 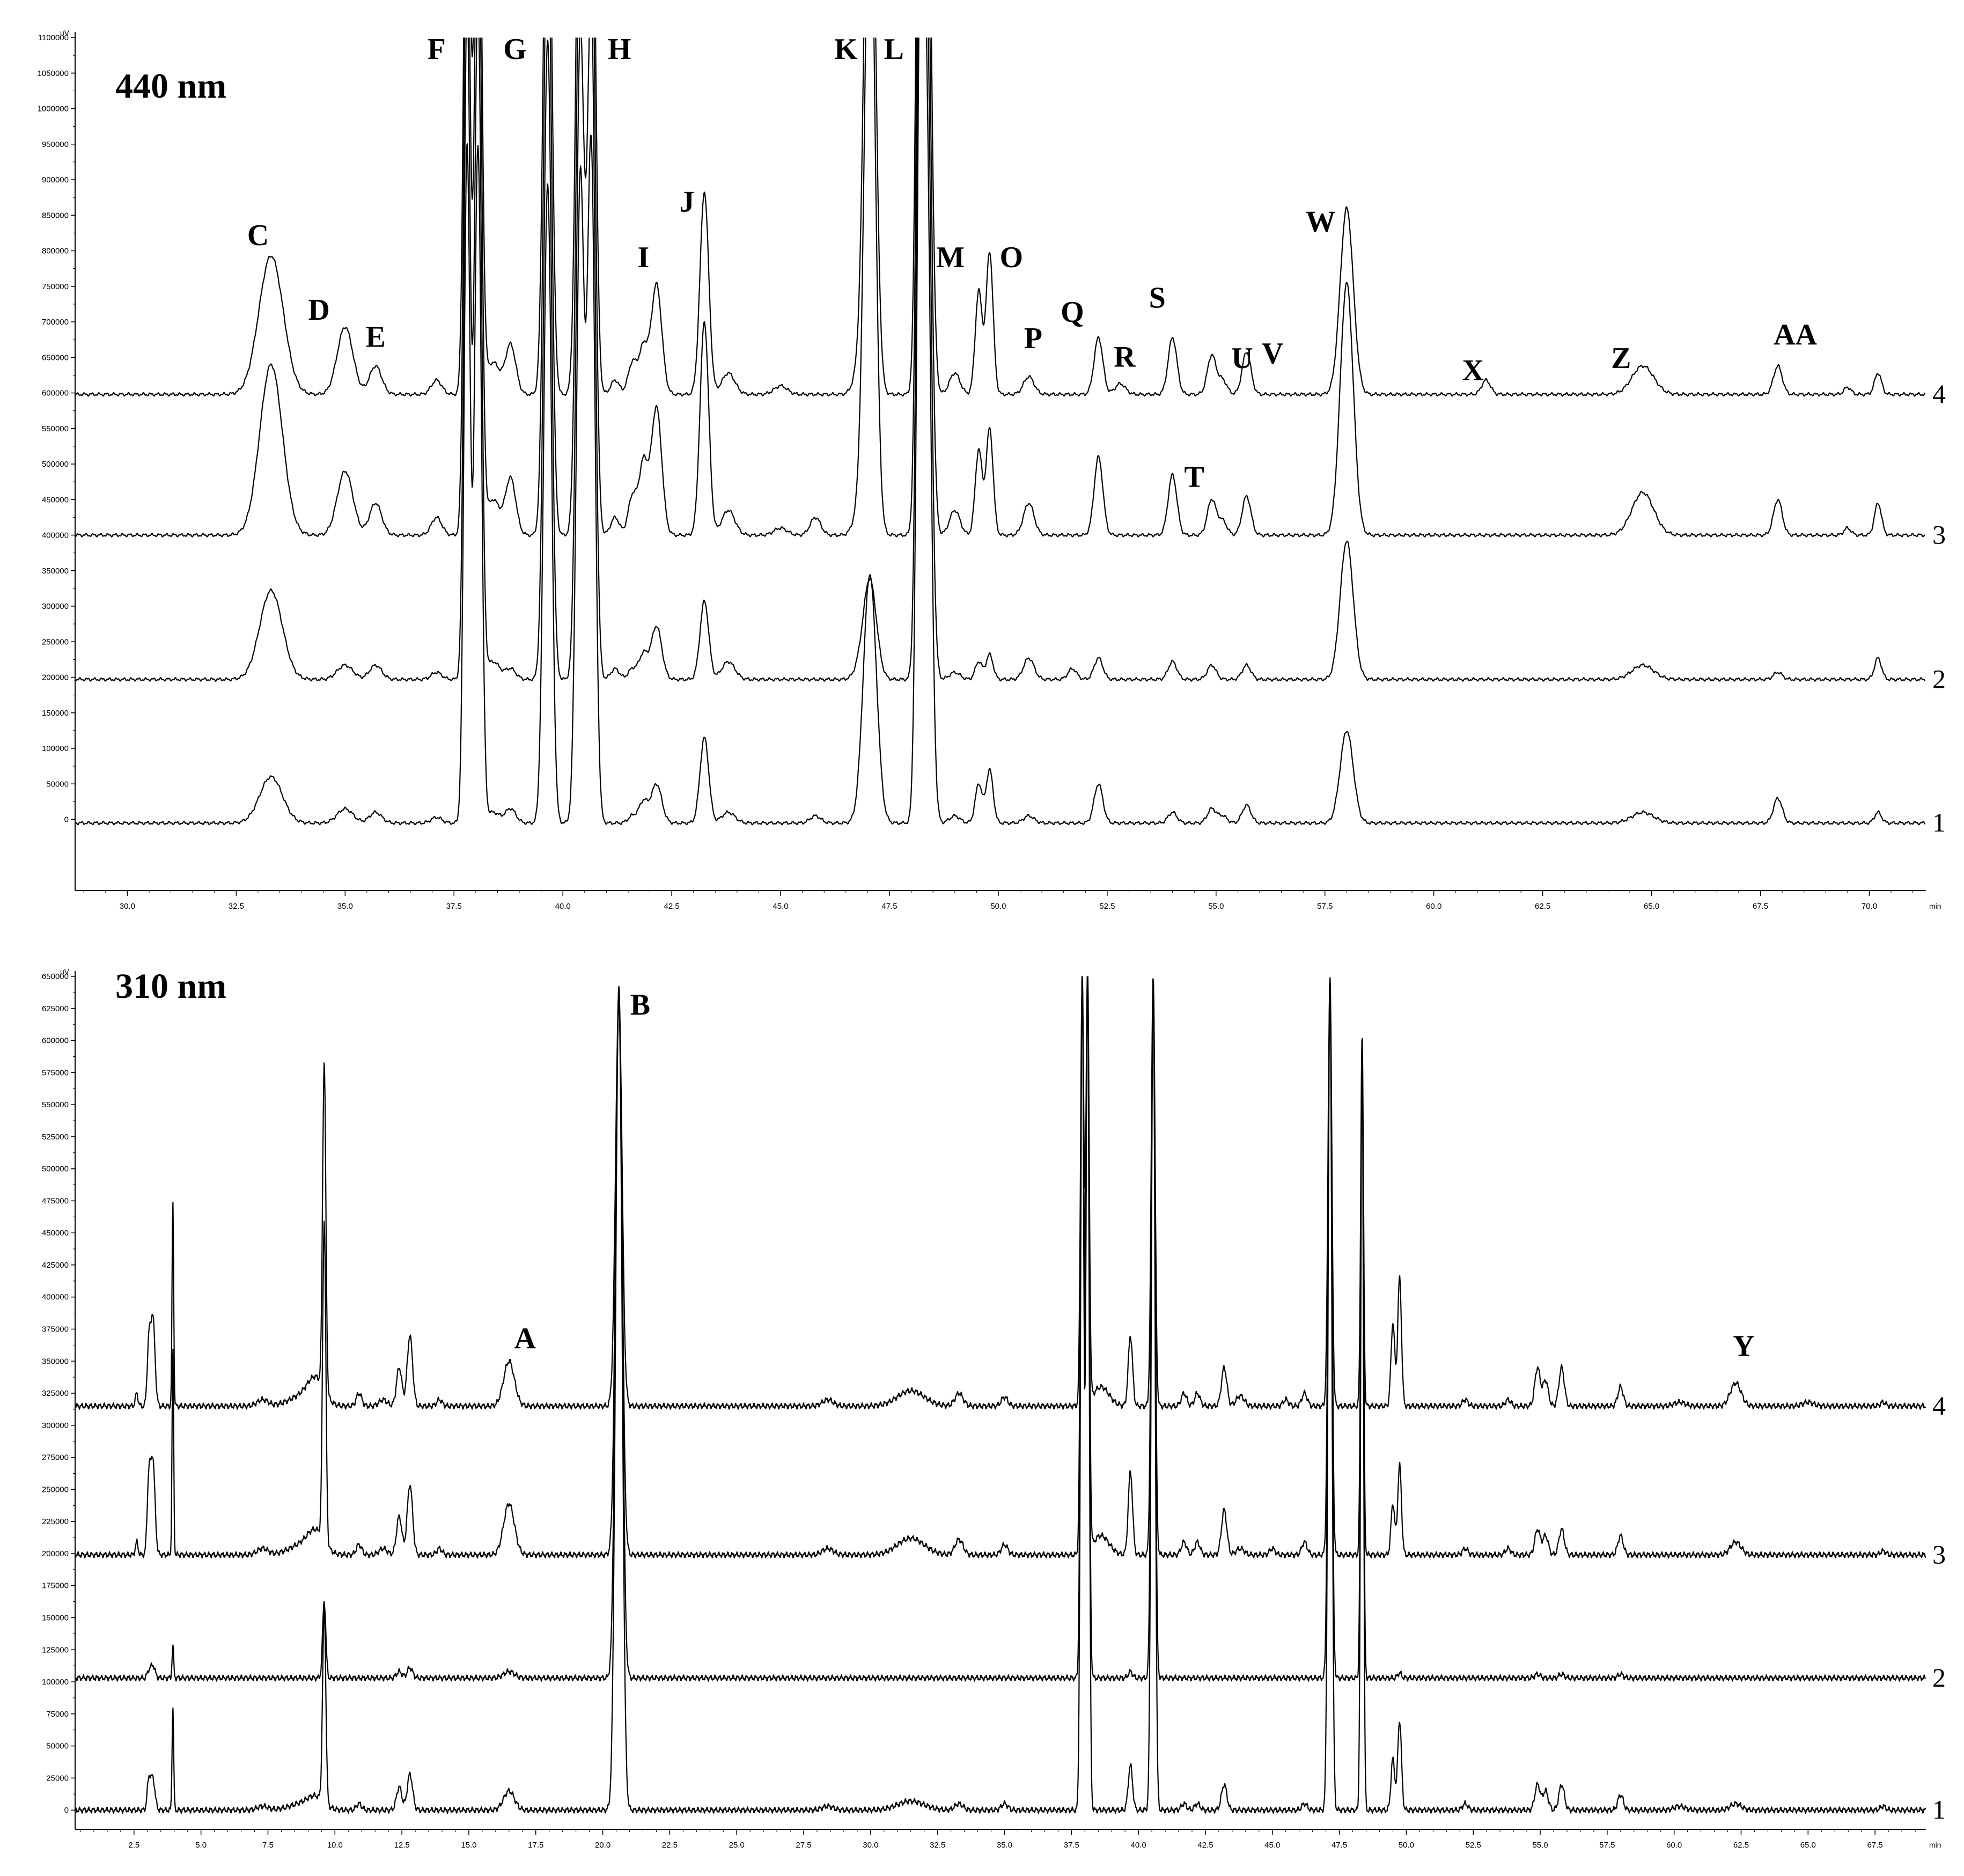 I want to click on x-tick-label: 50.0, so click(x=998, y=906).